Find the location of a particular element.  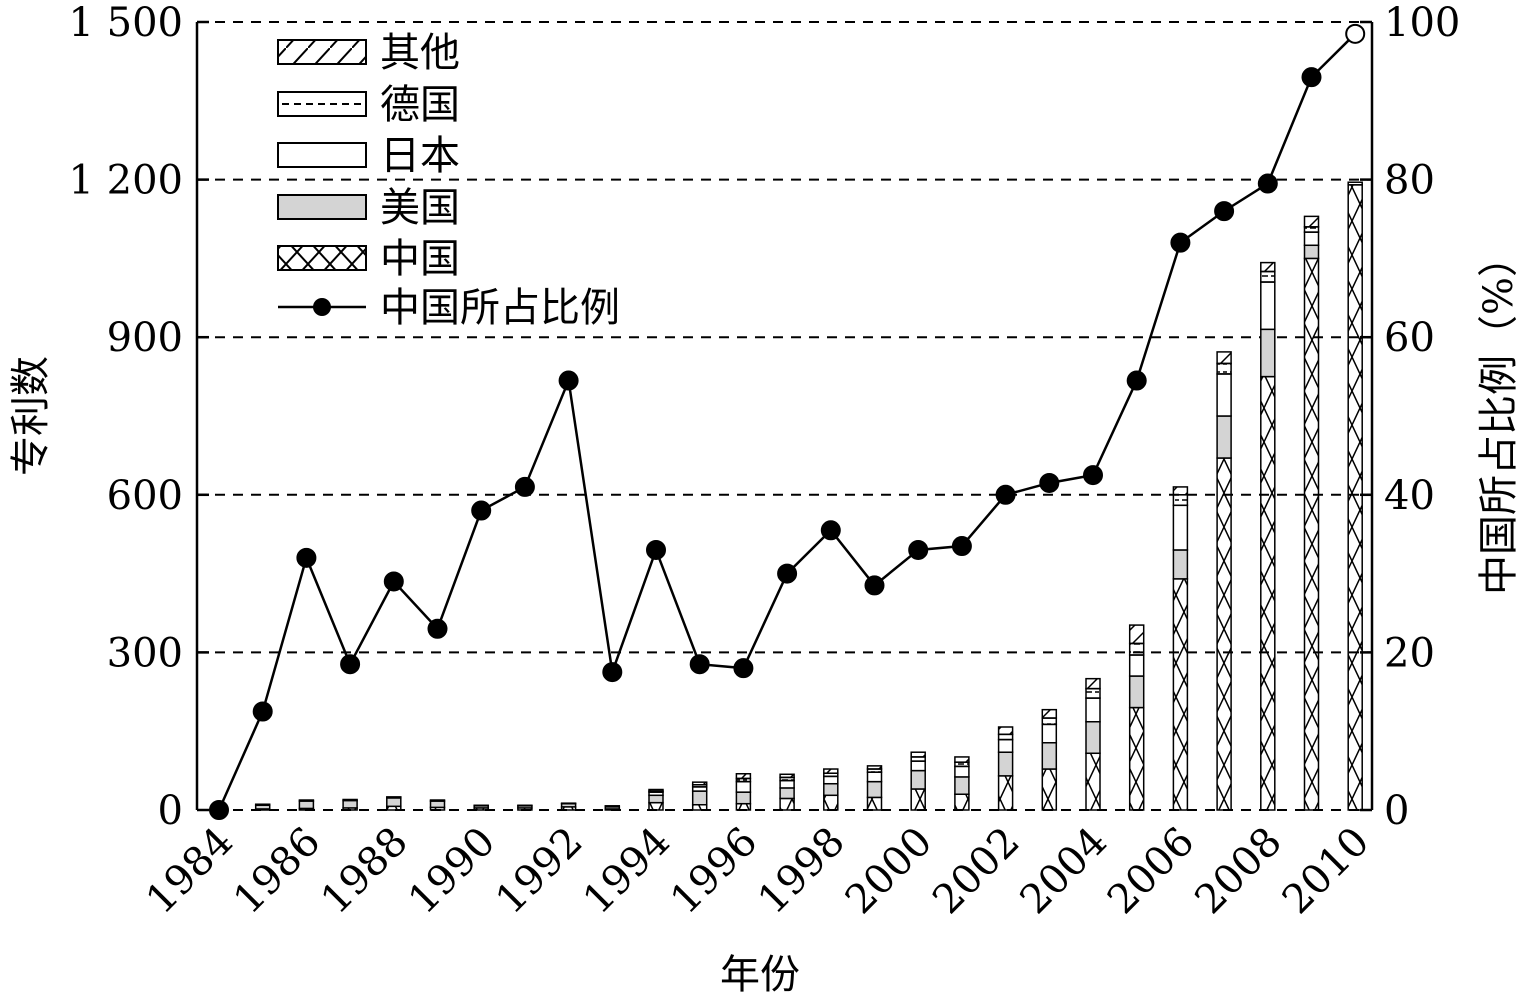

x-tick-label: 1988 is located at coordinates (364, 871).